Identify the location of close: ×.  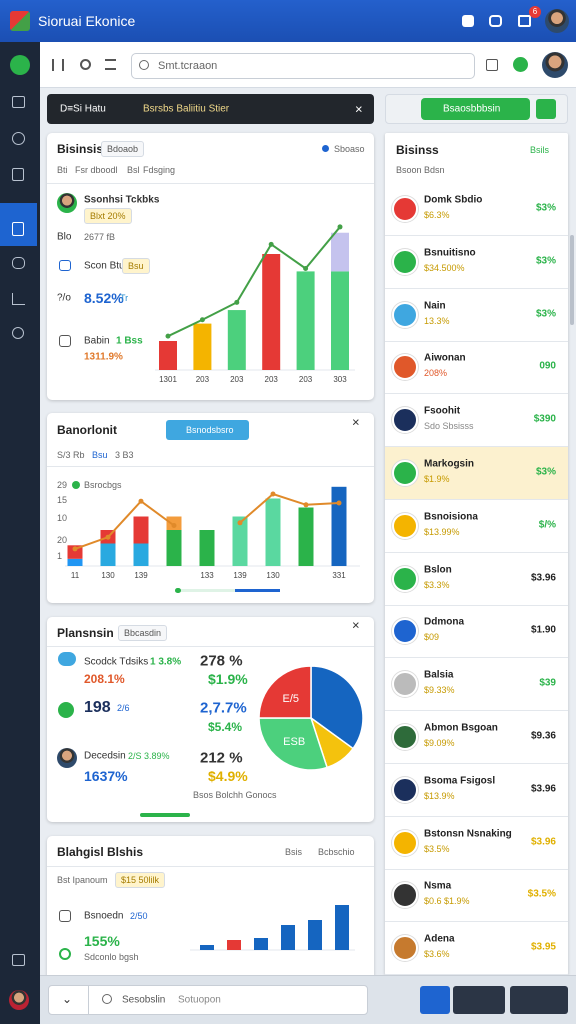
(359, 109).